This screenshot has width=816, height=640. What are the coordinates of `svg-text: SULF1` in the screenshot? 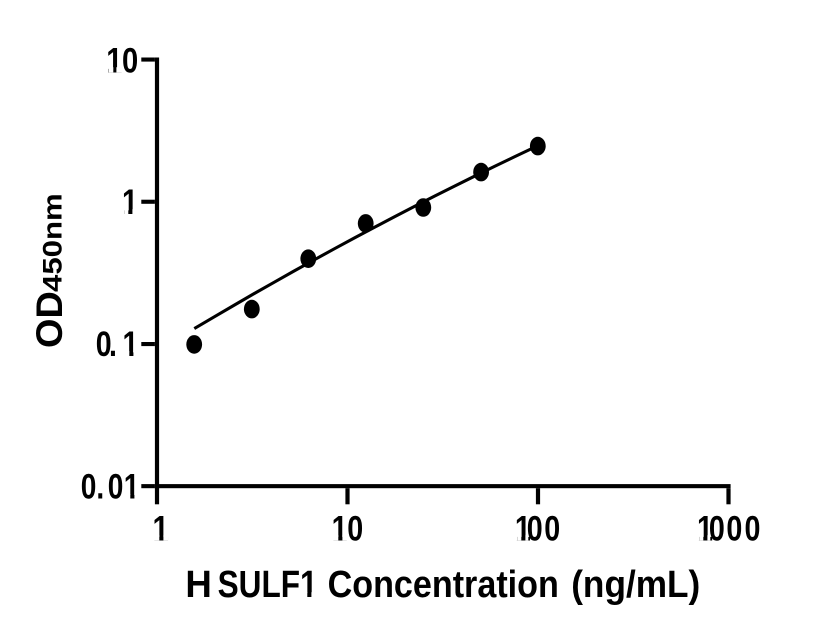 It's located at (268, 584).